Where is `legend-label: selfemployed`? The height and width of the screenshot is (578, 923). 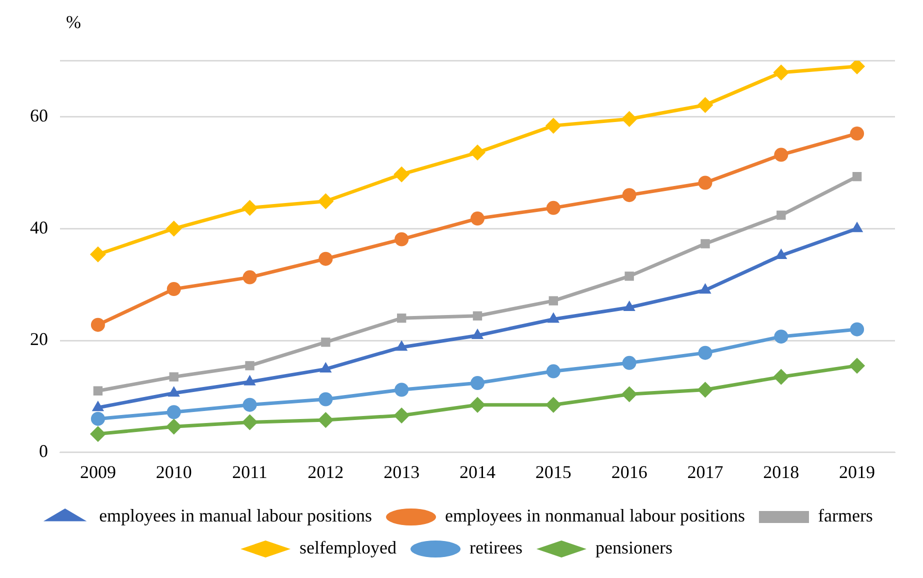
legend-label: selfemployed is located at coordinates (348, 548).